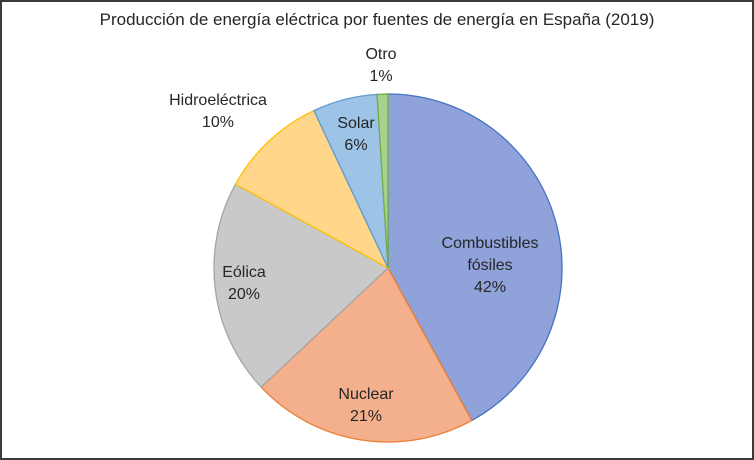 The image size is (754, 460). I want to click on label-solar: Solar 6%, so click(356, 134).